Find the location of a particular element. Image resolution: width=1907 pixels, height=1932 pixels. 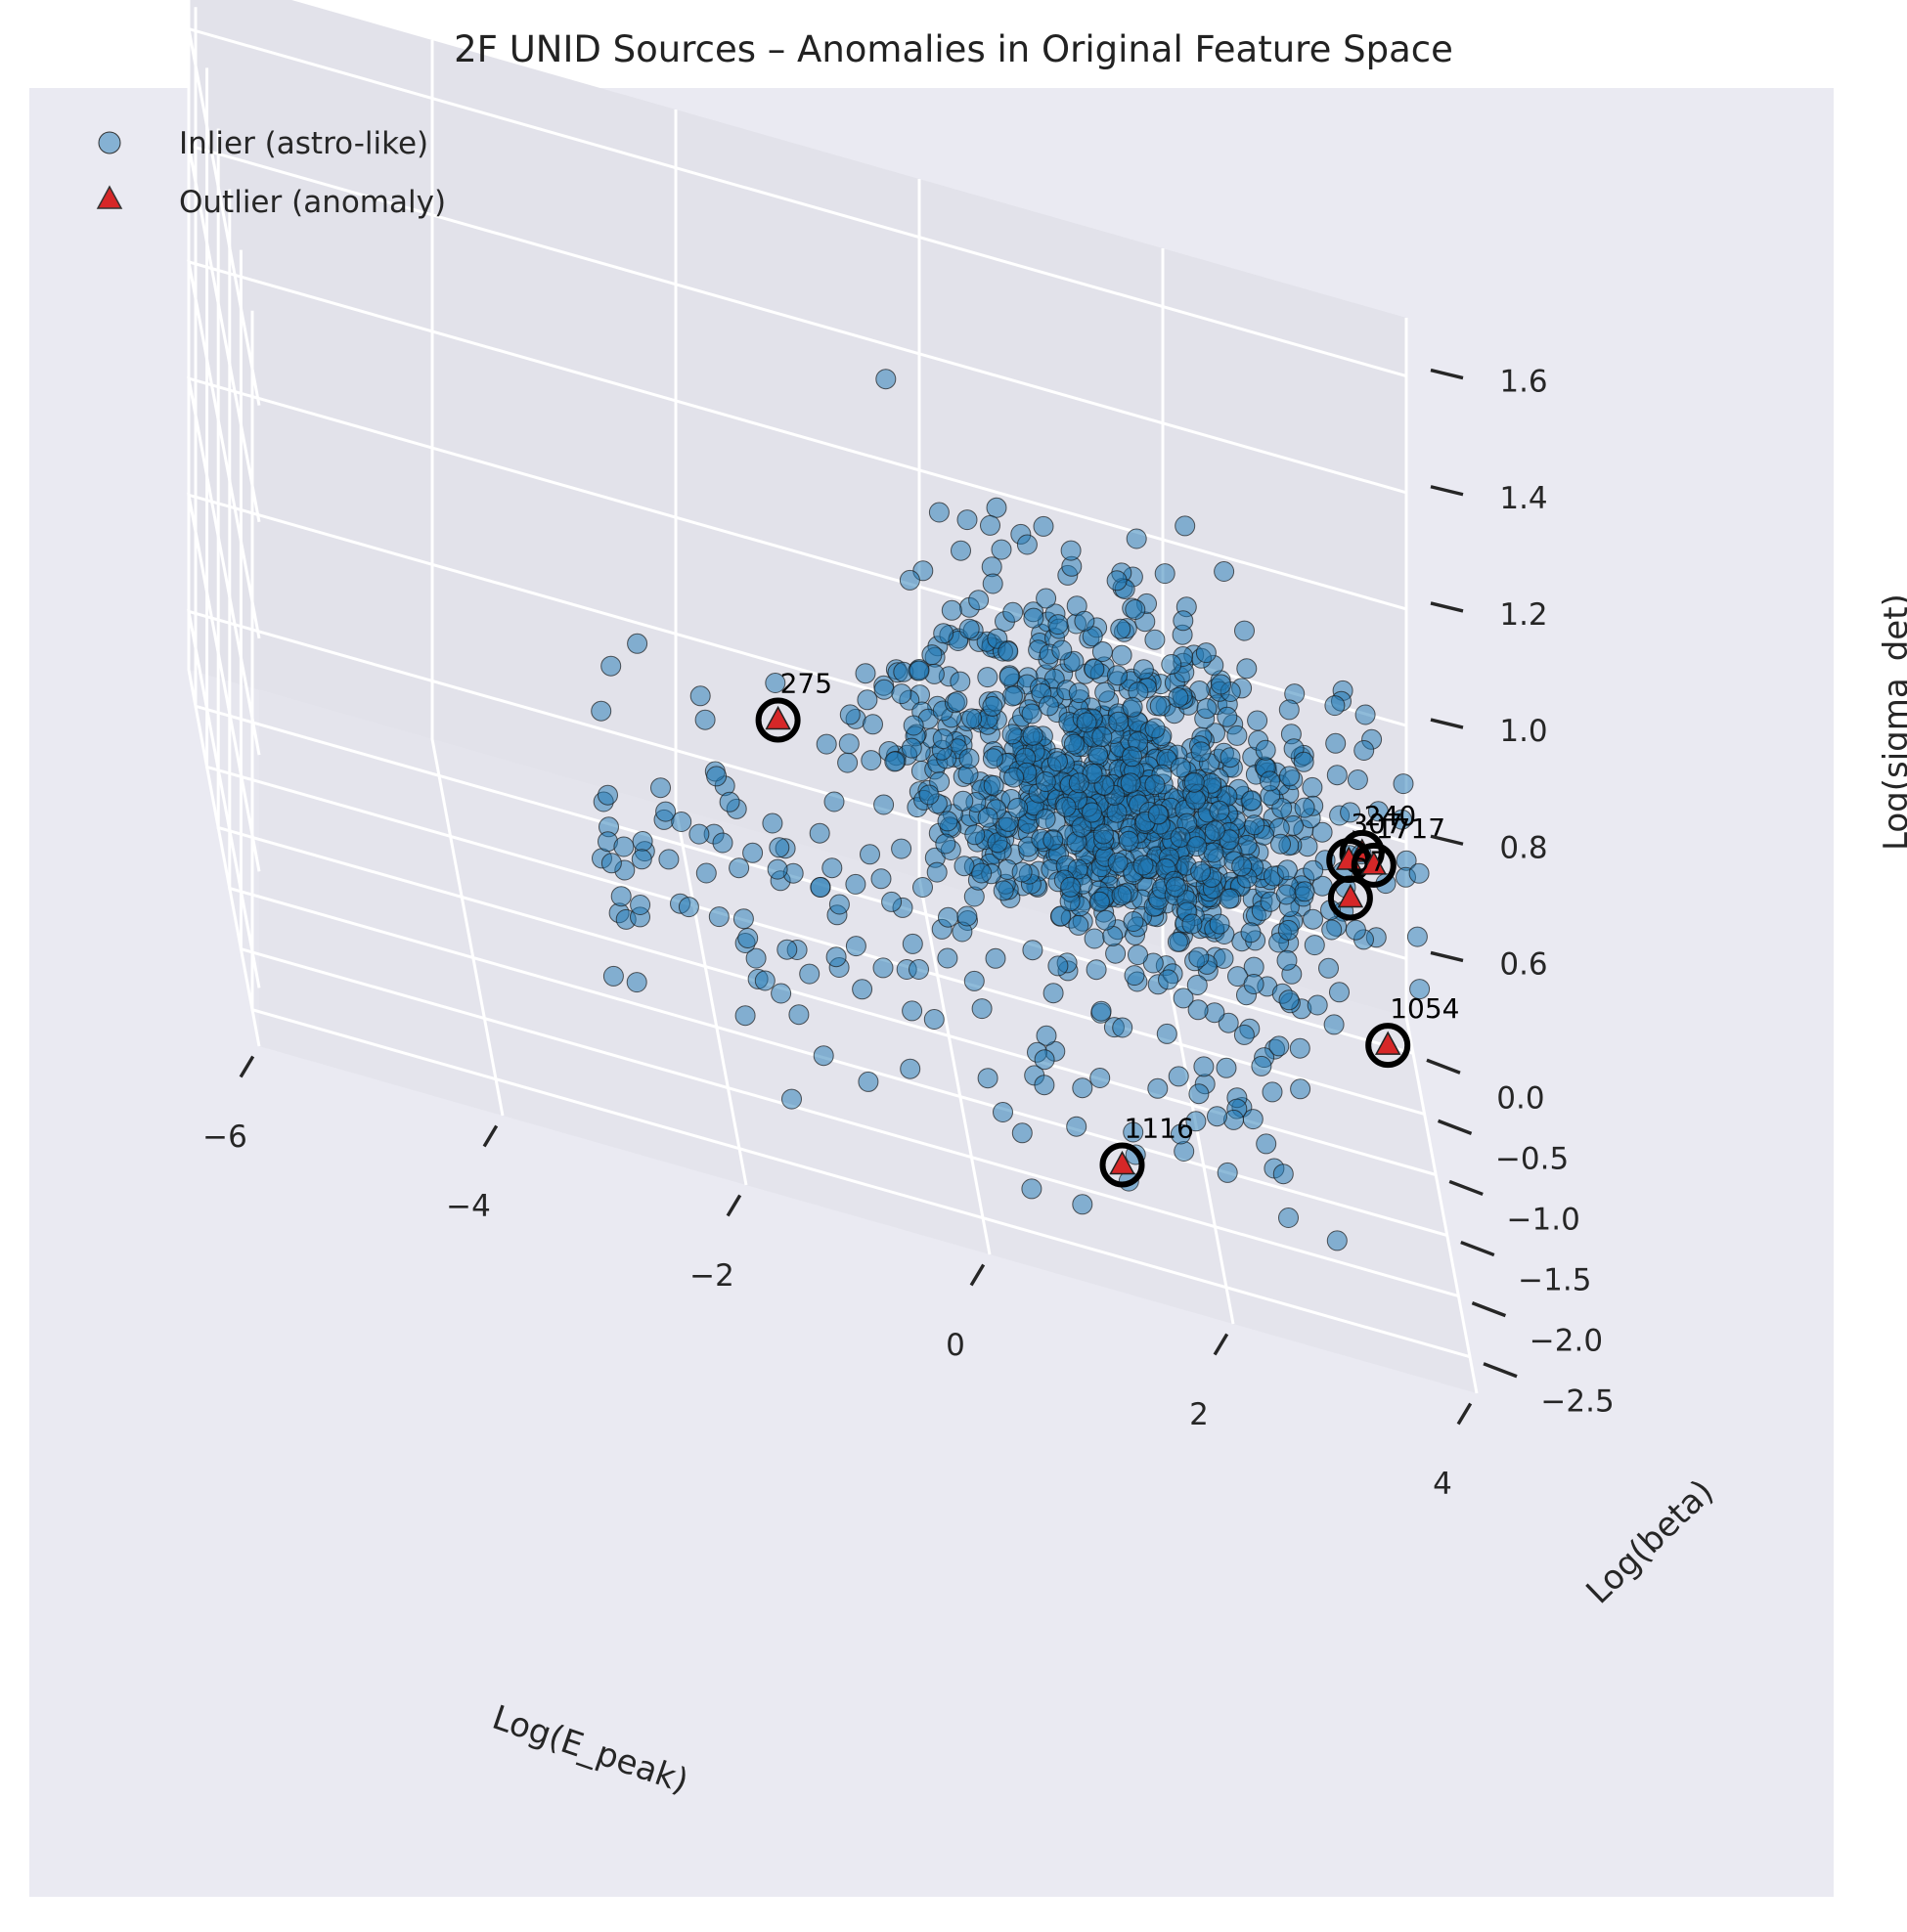

outlier-label: 307 is located at coordinates (1376, 824).